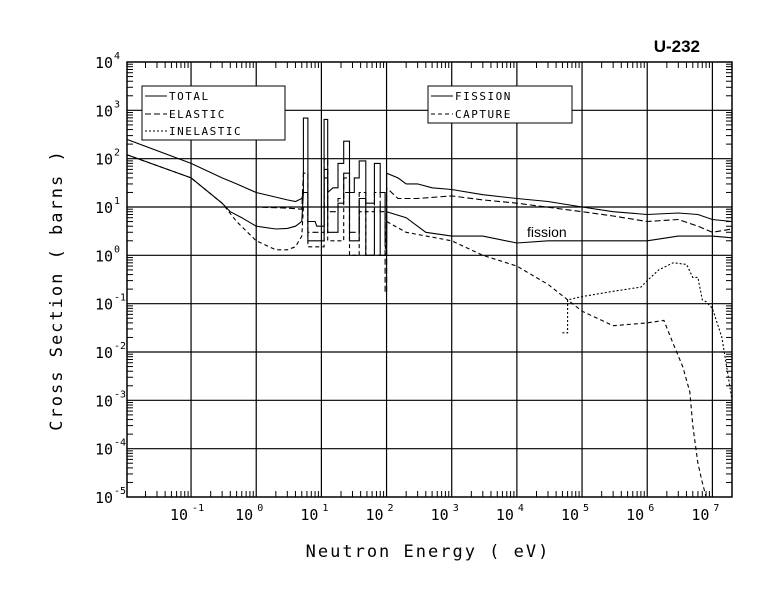  What do you see at coordinates (716, 508) in the screenshot?
I see `x-tick-exponent: 7` at bounding box center [716, 508].